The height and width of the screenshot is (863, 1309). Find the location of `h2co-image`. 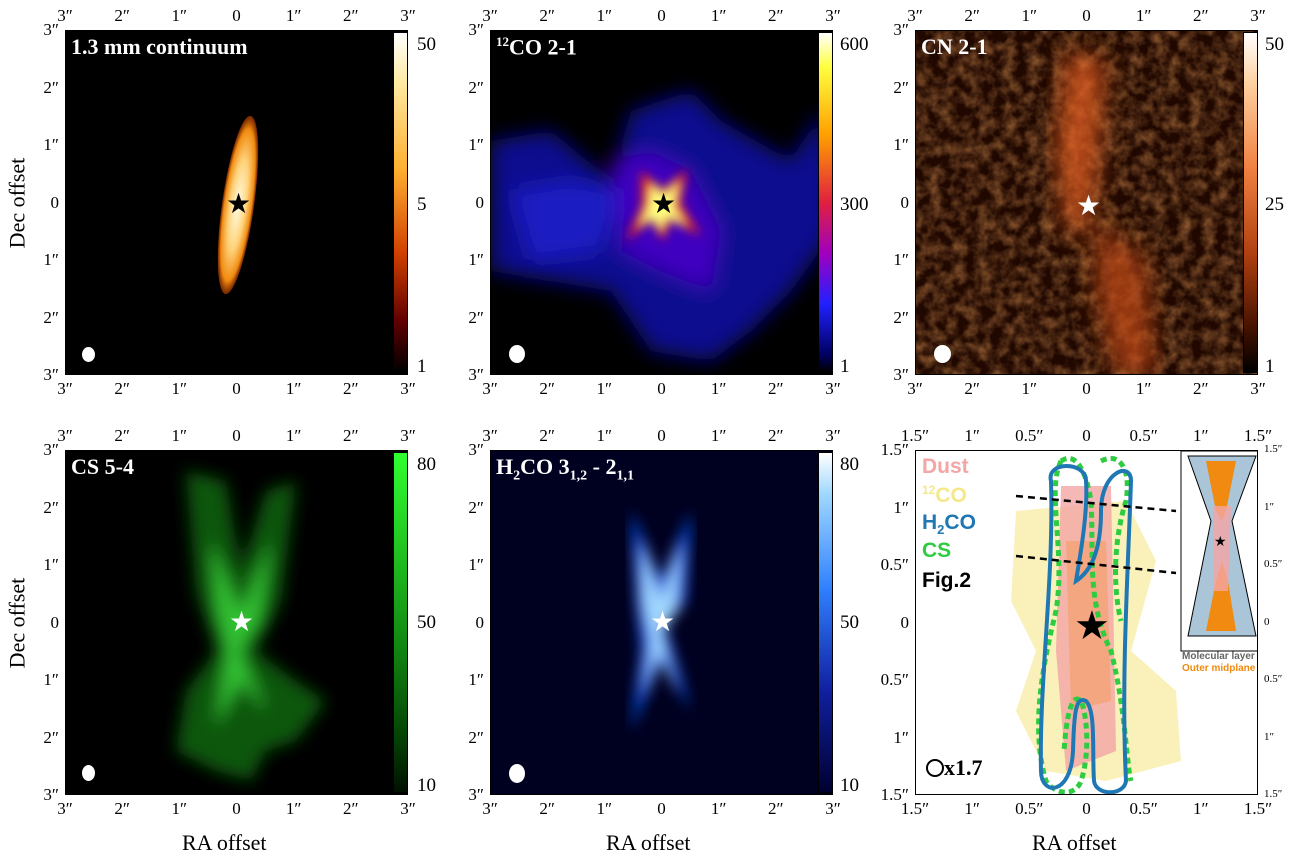

h2co-image is located at coordinates (661, 621).